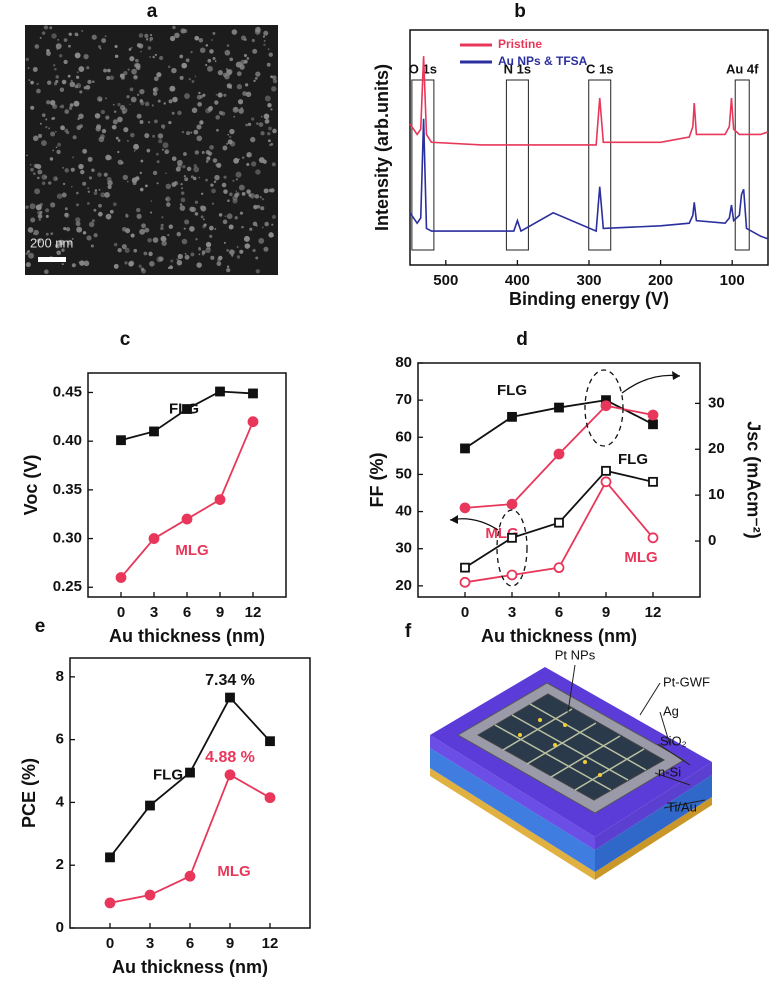 This screenshot has height=988, width=770. I want to click on y-tick-label: 0.25, so click(67, 586).